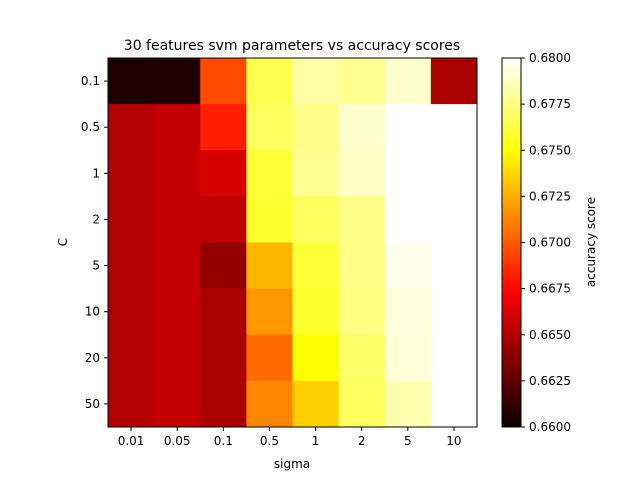  I want to click on x-tick-label: 1, so click(316, 441).